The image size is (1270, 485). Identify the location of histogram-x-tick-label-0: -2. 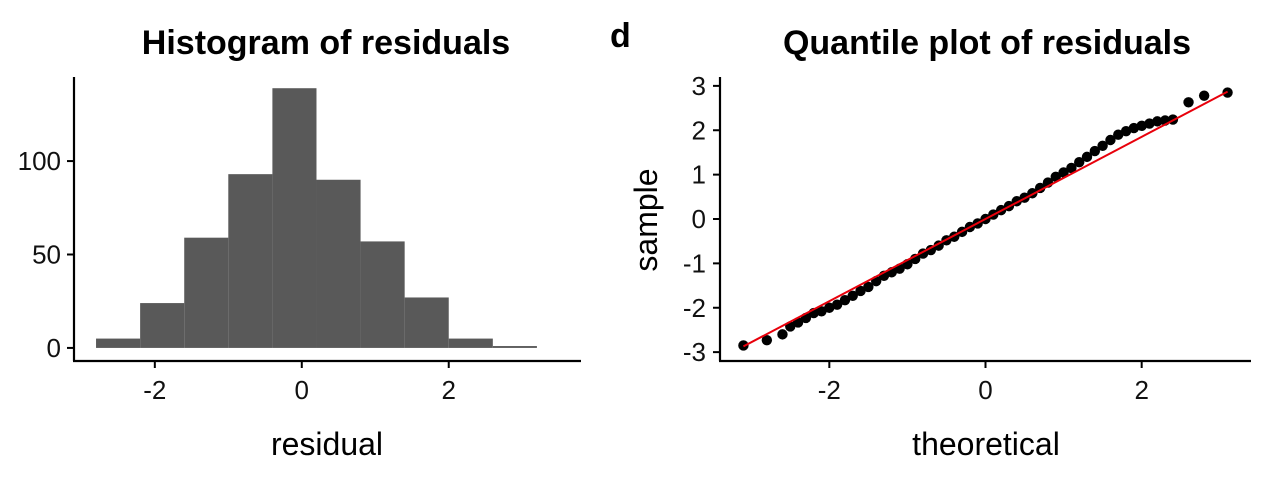
(154, 390).